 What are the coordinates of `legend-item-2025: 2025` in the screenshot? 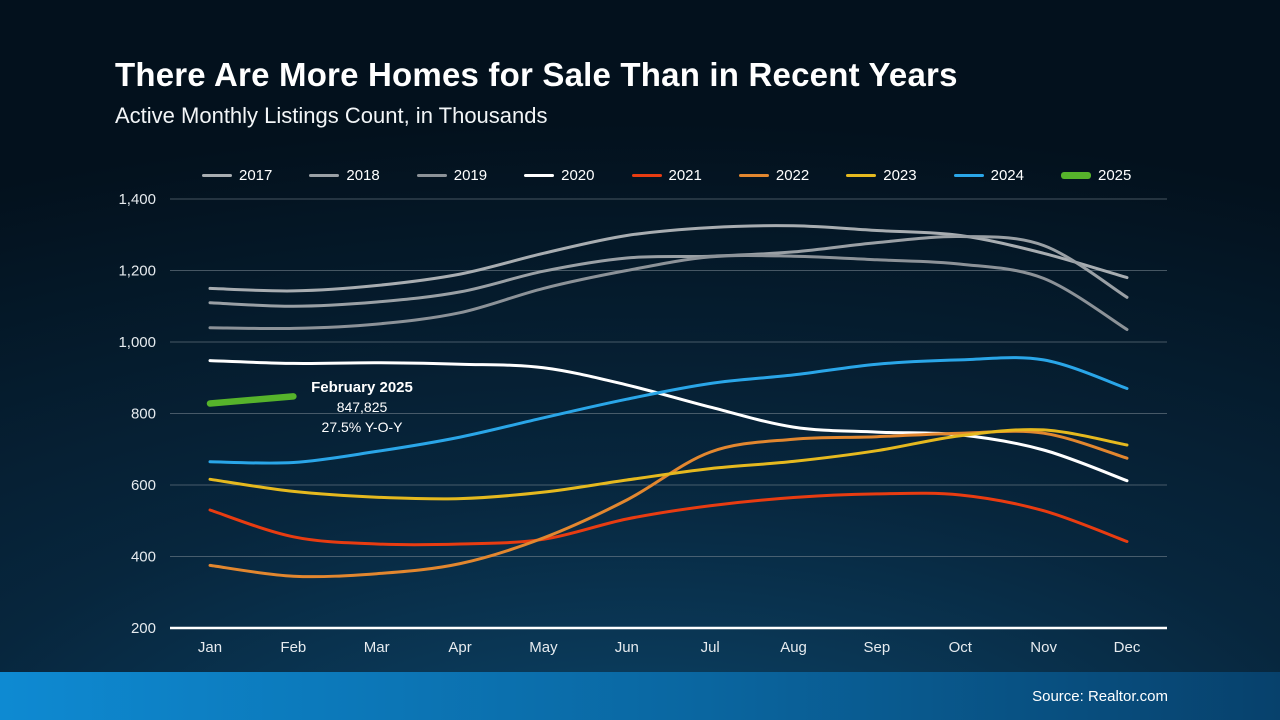 It's located at (1096, 175).